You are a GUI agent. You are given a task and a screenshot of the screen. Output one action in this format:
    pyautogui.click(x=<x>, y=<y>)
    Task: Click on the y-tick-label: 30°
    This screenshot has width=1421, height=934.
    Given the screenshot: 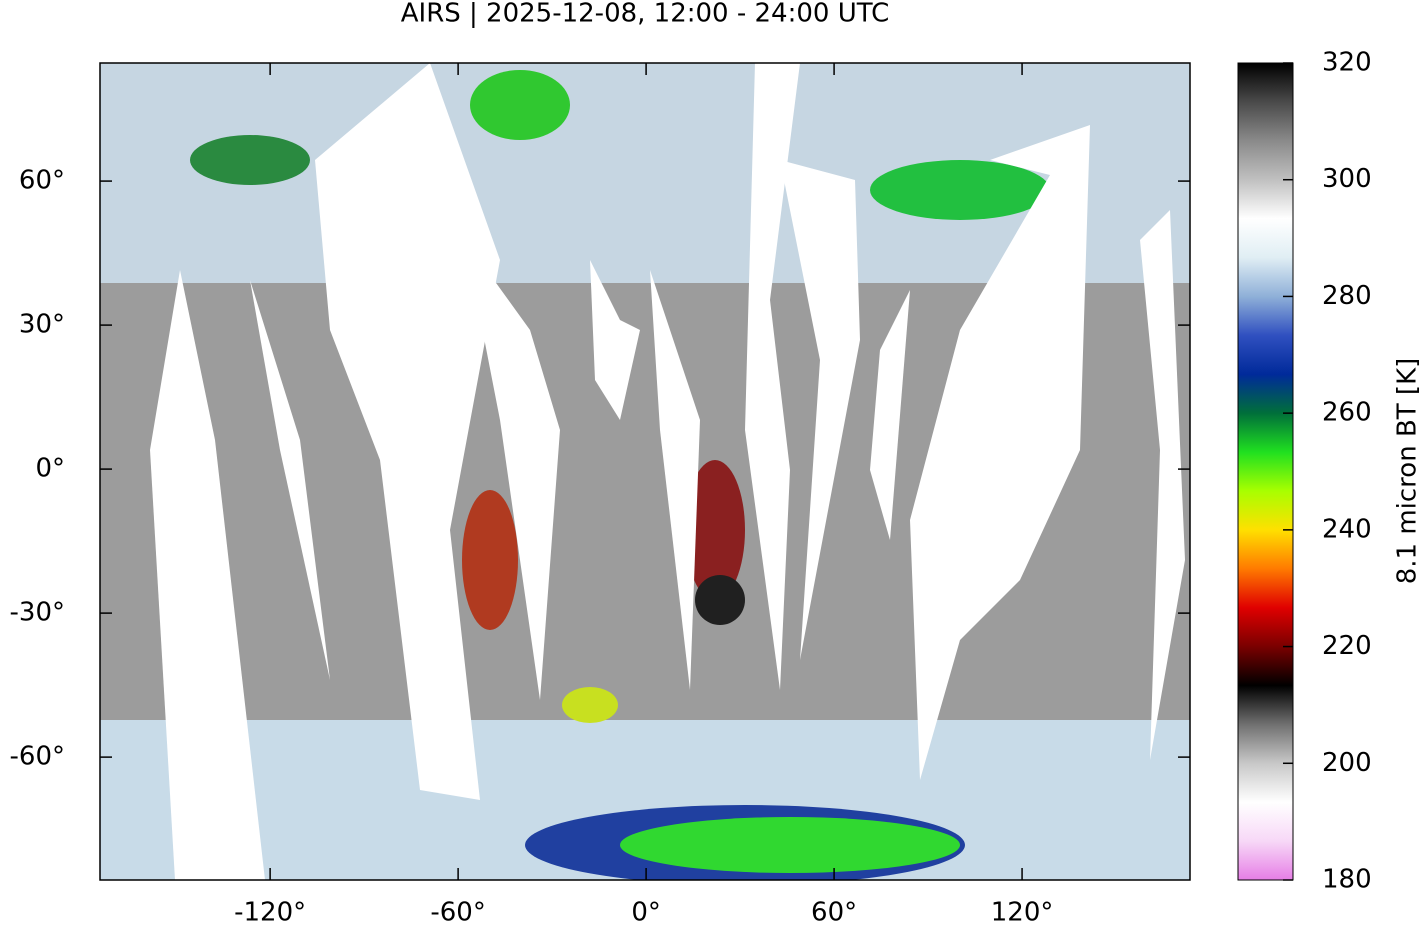 What is the action you would take?
    pyautogui.click(x=42, y=325)
    